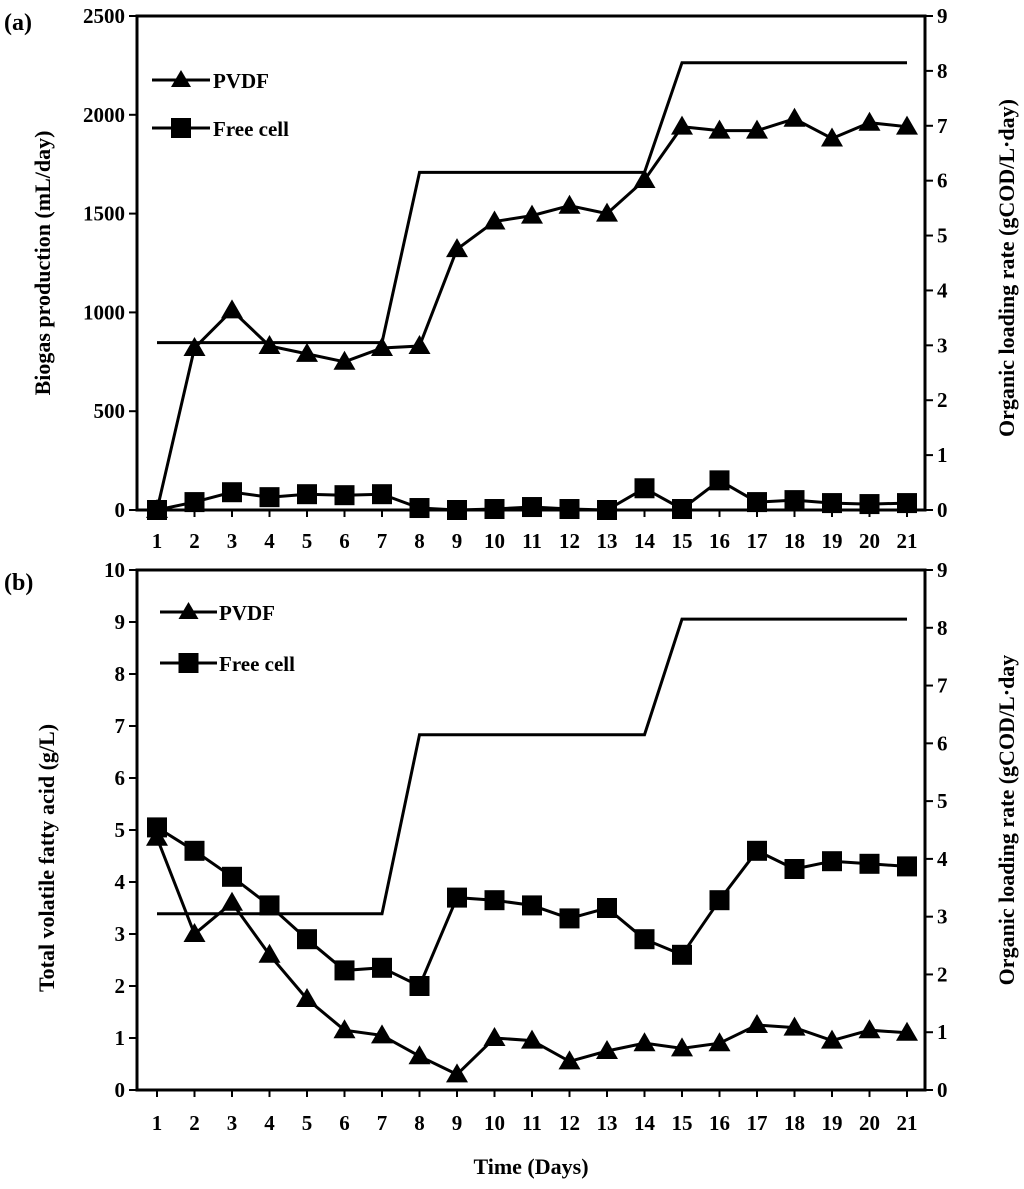 This screenshot has height=1189, width=1024. I want to click on x-tick-label: 19, so click(832, 1123).